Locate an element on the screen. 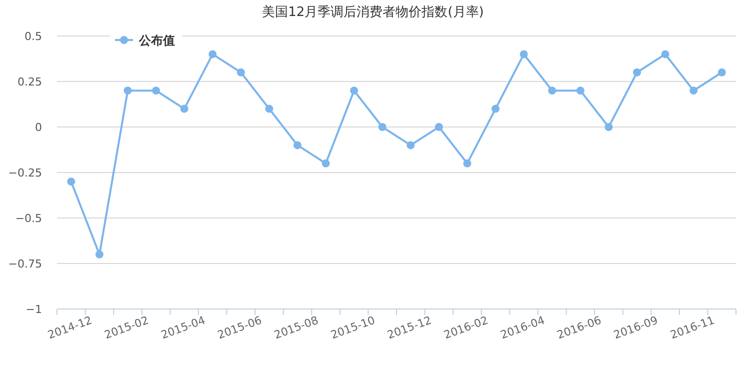 The image size is (746, 365). y-tick-label: 0 is located at coordinates (38, 127).